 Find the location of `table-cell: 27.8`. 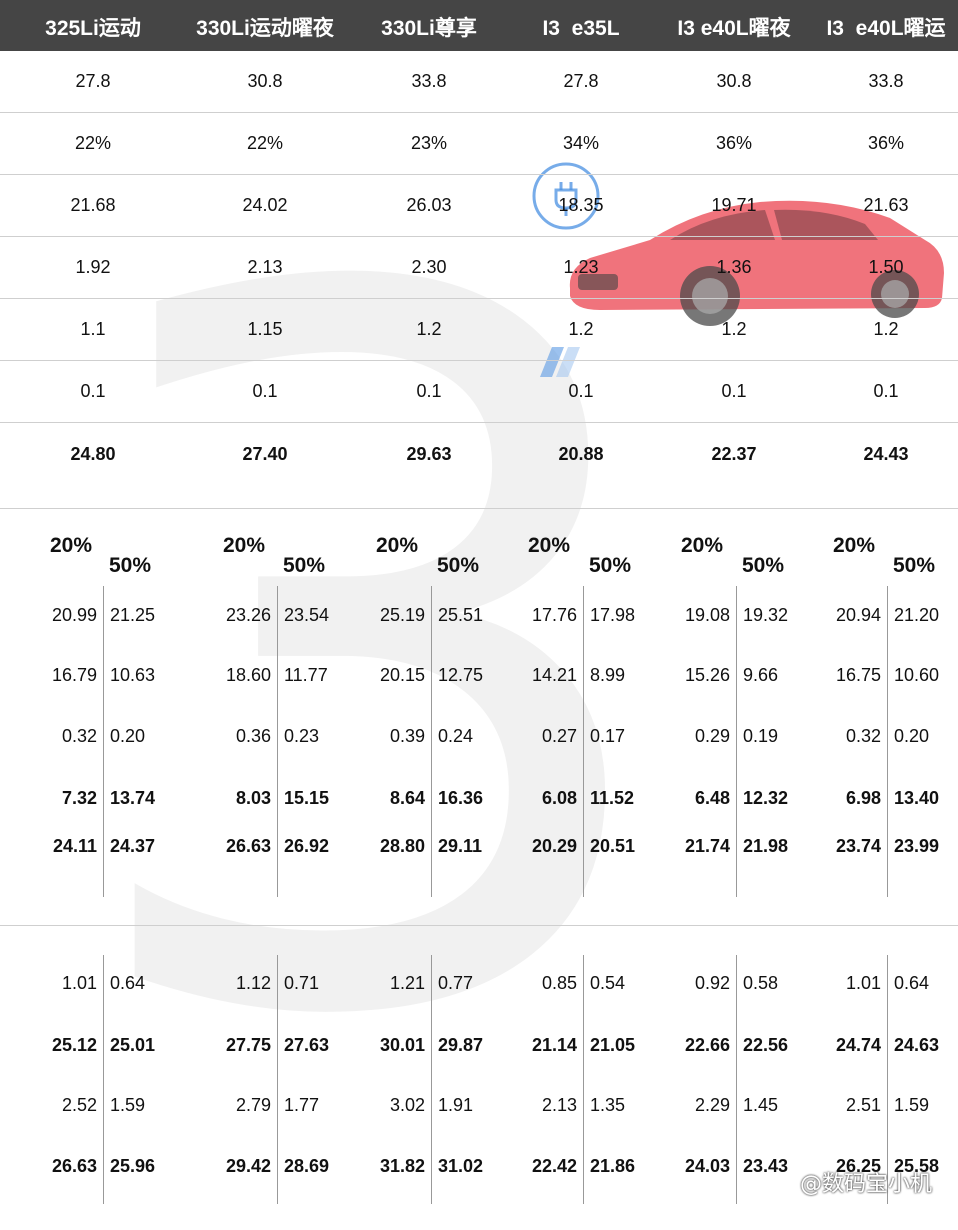

table-cell: 27.8 is located at coordinates (93, 81).